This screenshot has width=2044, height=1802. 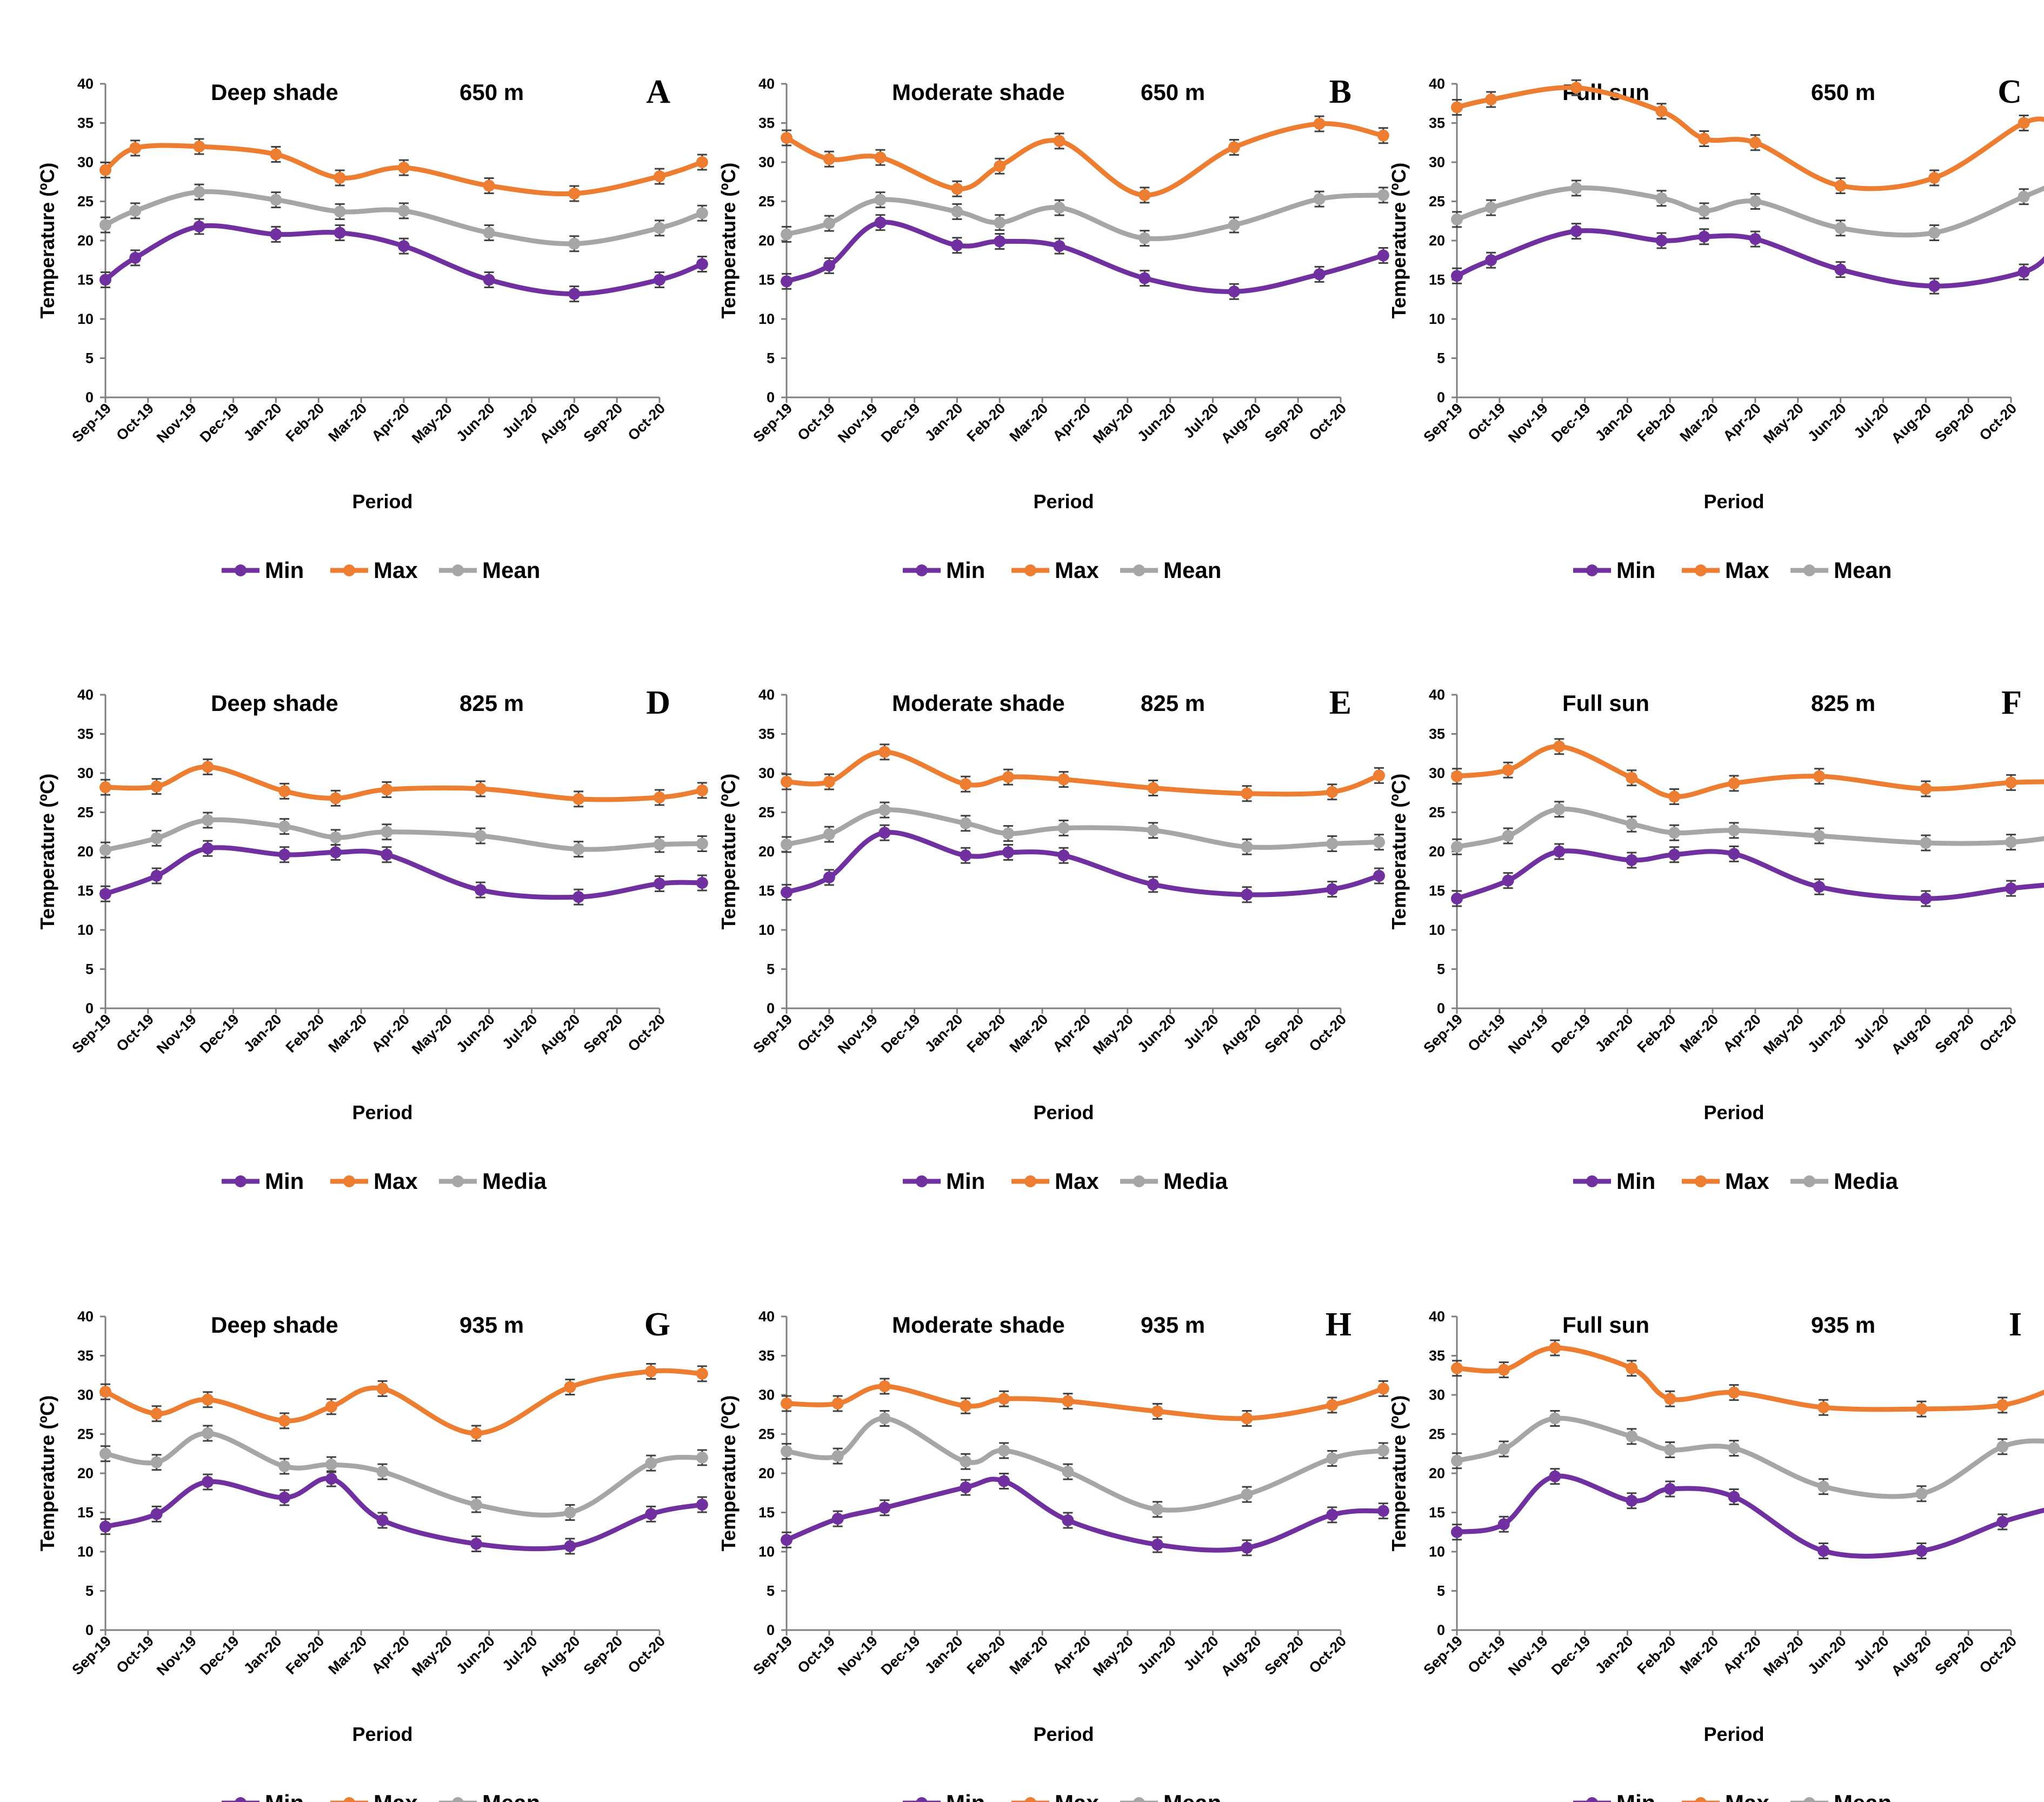 What do you see at coordinates (85, 162) in the screenshot?
I see `y-tick-label: 30` at bounding box center [85, 162].